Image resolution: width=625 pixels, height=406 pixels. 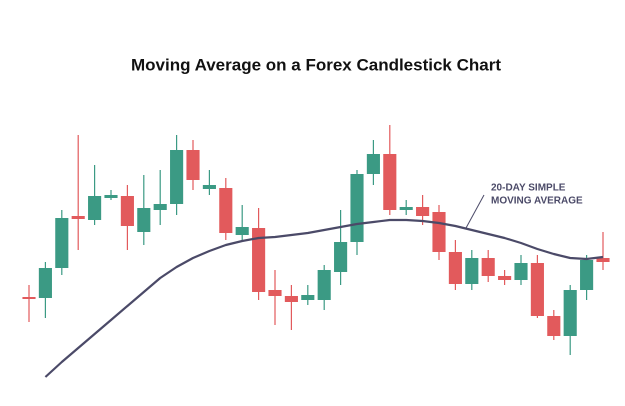 What do you see at coordinates (475, 211) in the screenshot?
I see `annotation-leader` at bounding box center [475, 211].